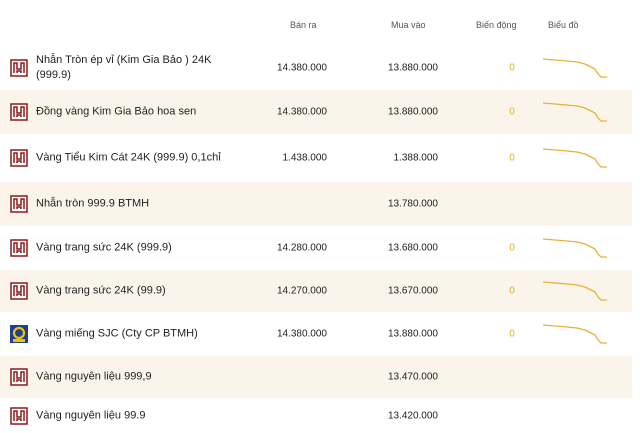 The width and height of the screenshot is (640, 433). What do you see at coordinates (316, 204) in the screenshot?
I see `table-row: Nhẫn tròn 999.9 BTMH 13.780.000` at bounding box center [316, 204].